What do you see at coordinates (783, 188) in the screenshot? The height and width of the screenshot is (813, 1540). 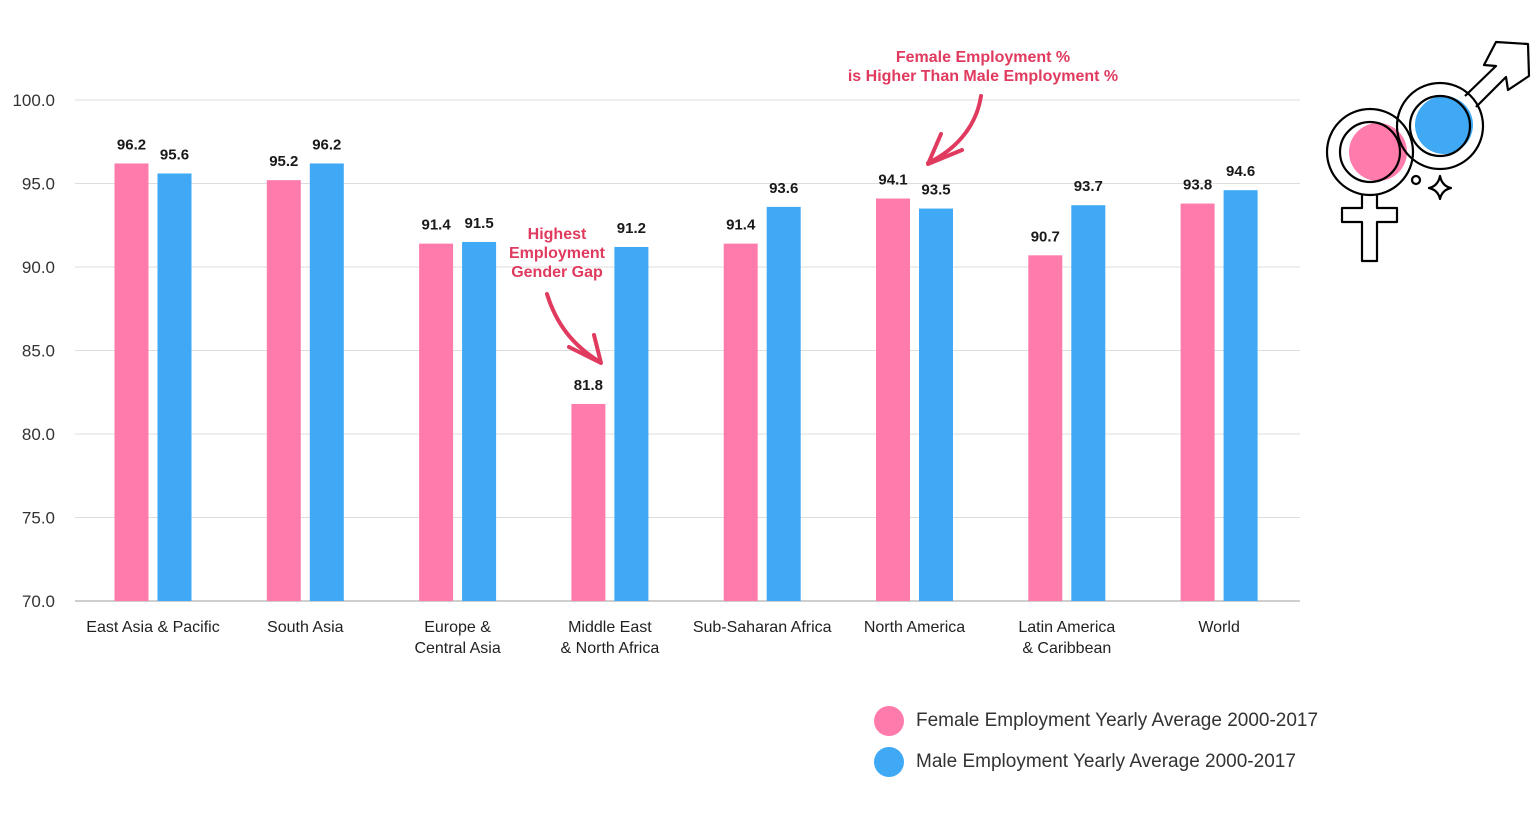 I see `data-label: 93.6` at bounding box center [783, 188].